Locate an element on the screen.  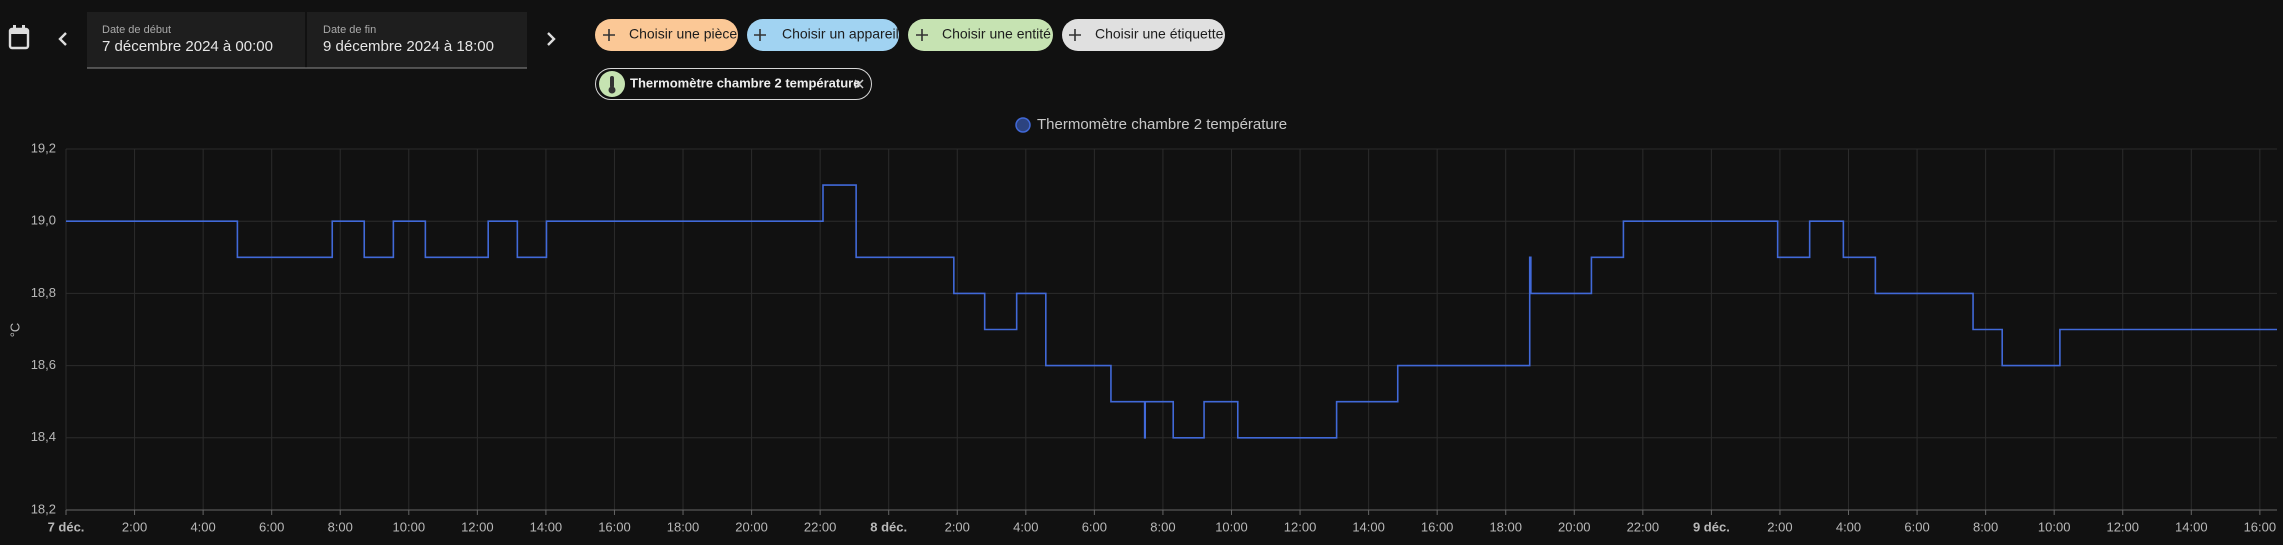
chip-label: Choisir une pièce is located at coordinates (683, 34).